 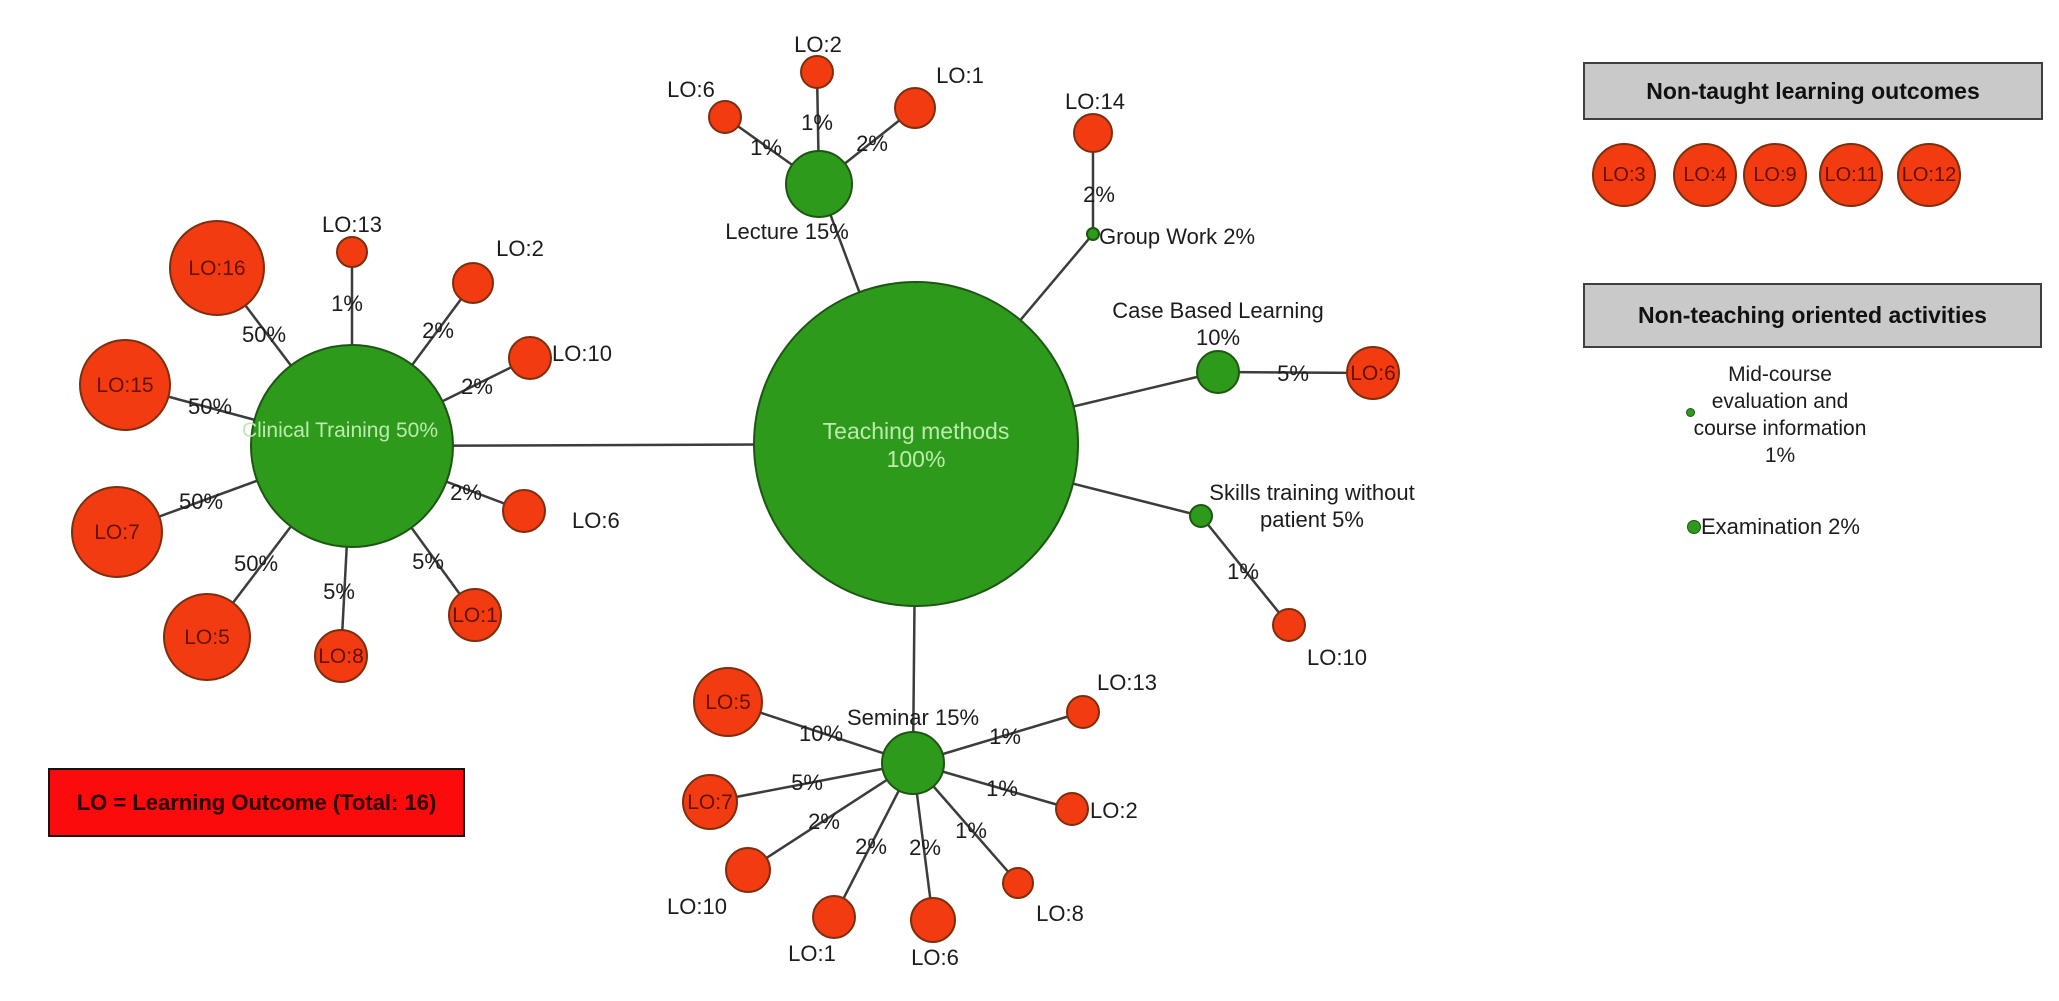 What do you see at coordinates (1005, 736) in the screenshot?
I see `edge-label-seminar-seminar-lo13: 1%` at bounding box center [1005, 736].